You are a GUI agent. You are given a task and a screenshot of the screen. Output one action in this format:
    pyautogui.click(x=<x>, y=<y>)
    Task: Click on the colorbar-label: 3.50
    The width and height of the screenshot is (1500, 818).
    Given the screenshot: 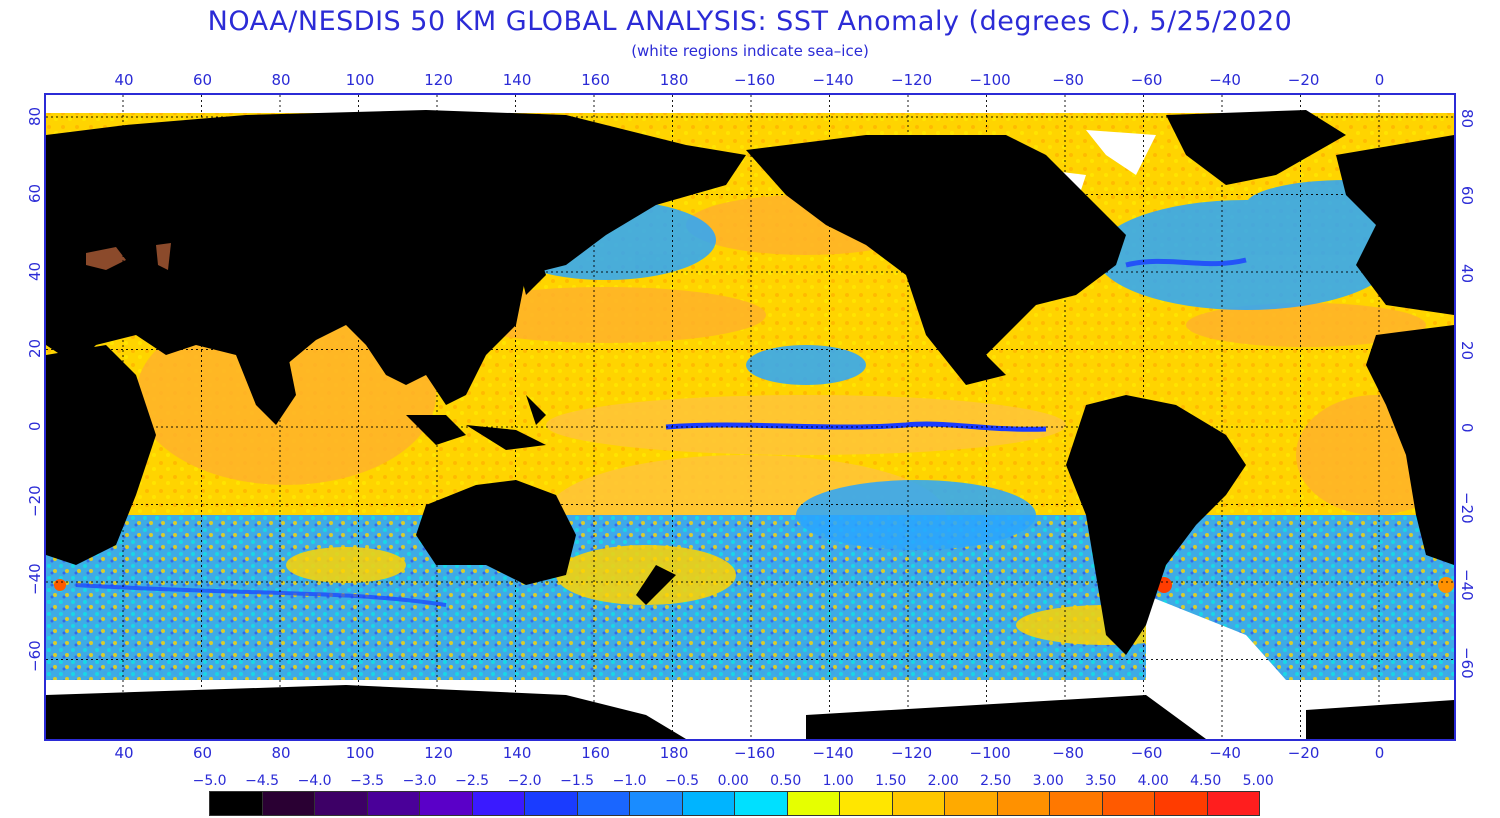 What is the action you would take?
    pyautogui.click(x=1101, y=781)
    